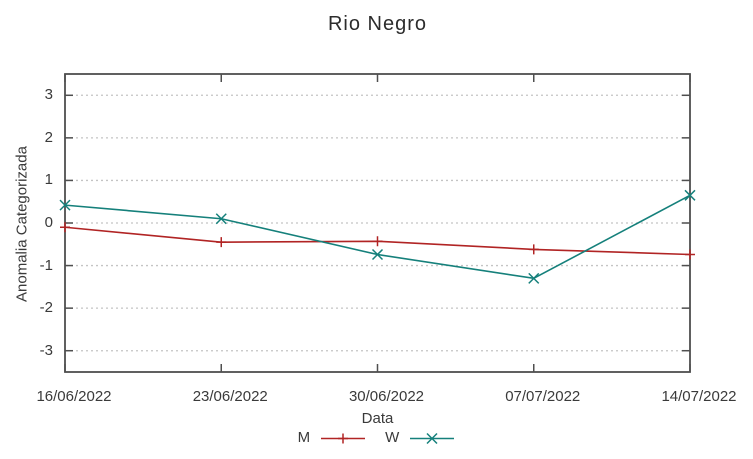  Describe the element at coordinates (74, 396) in the screenshot. I see `x-tick-label: 16/06/2022` at that location.